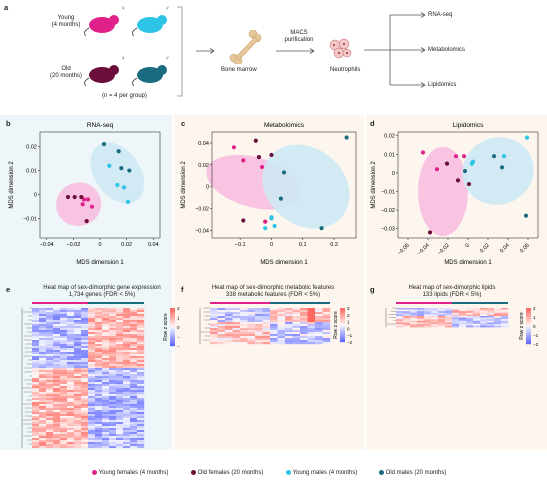 The image size is (547, 483). I want to click on chart-title: Lipidomics, so click(468, 125).